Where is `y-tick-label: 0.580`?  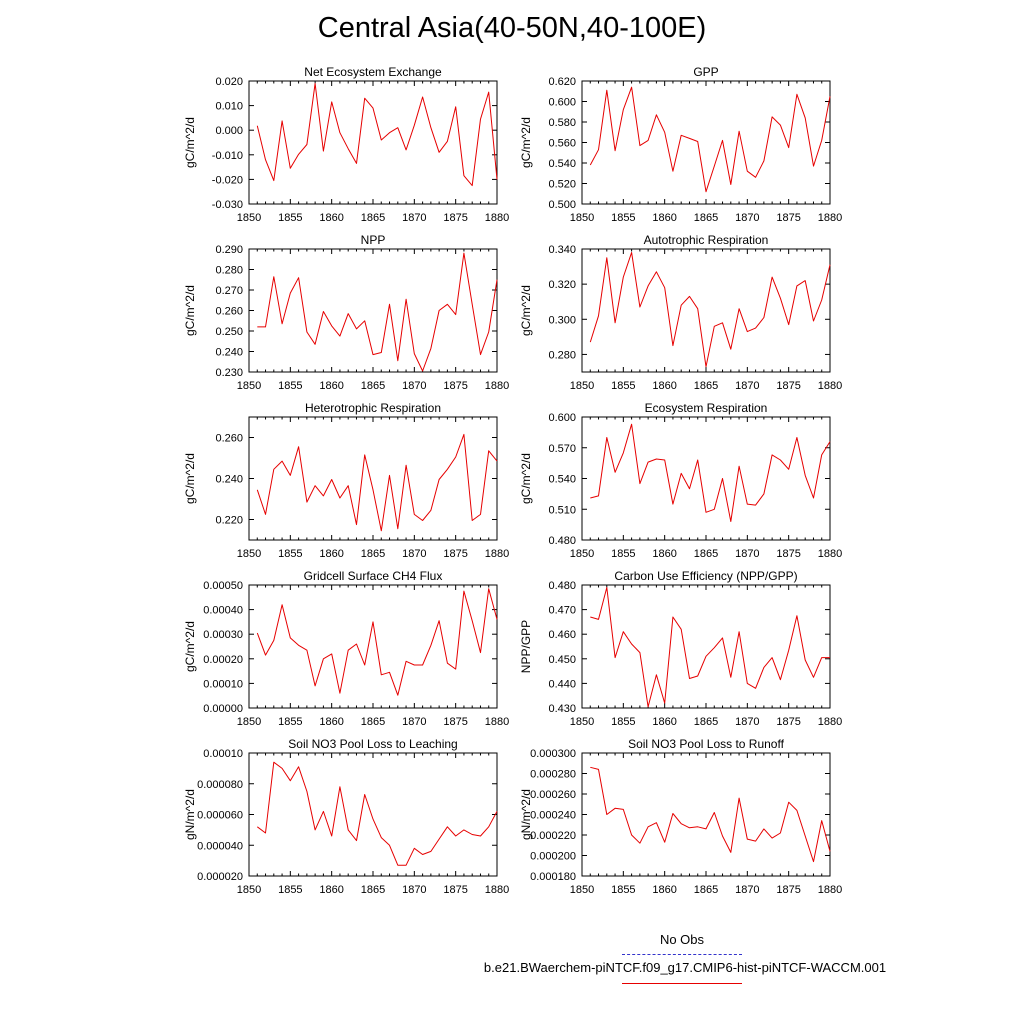 y-tick-label: 0.580 is located at coordinates (562, 123).